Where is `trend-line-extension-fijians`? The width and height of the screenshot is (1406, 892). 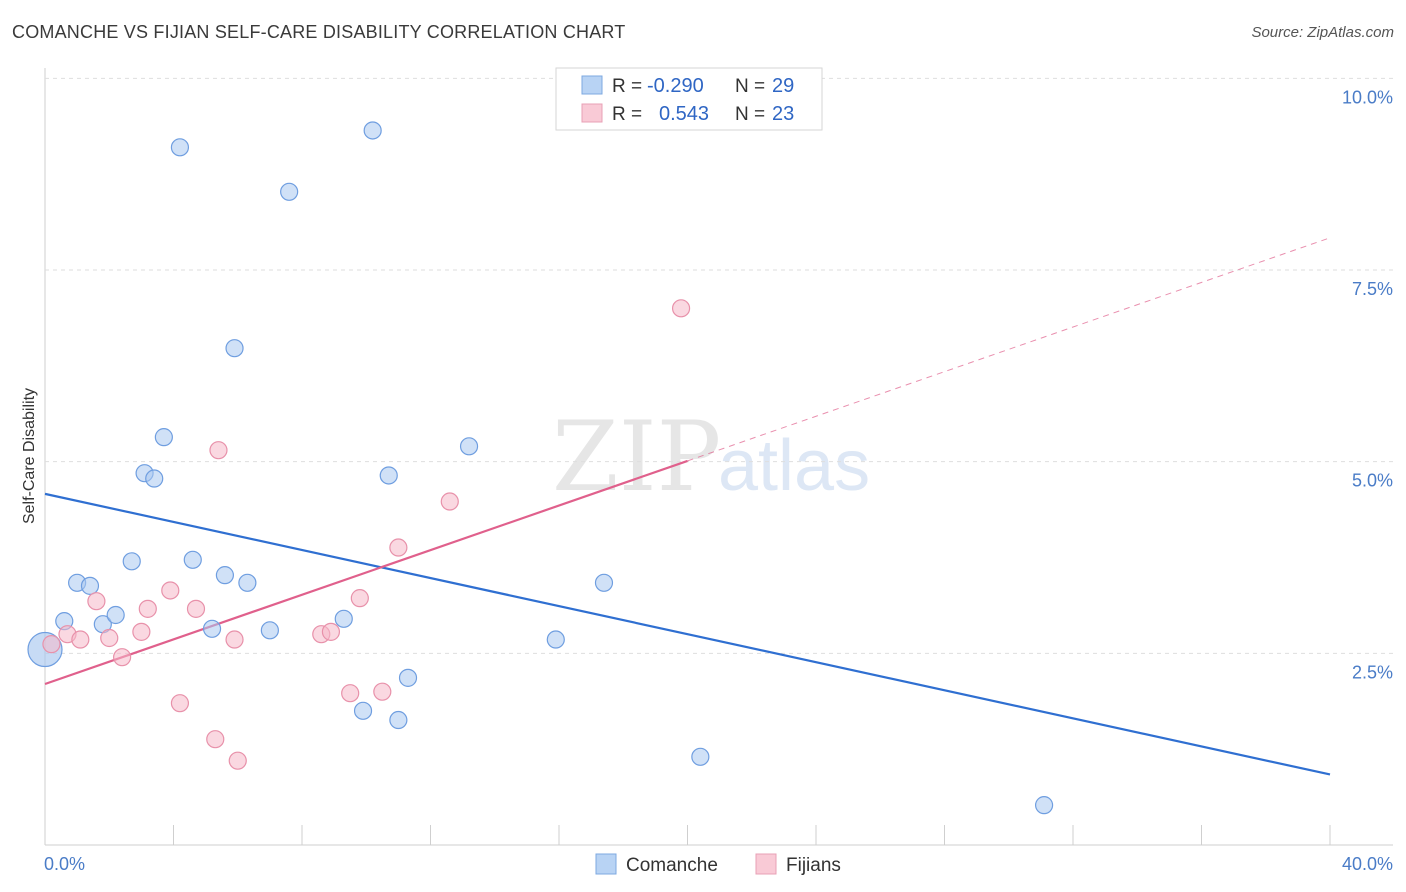 trend-line-extension-fijians is located at coordinates (1009, 349).